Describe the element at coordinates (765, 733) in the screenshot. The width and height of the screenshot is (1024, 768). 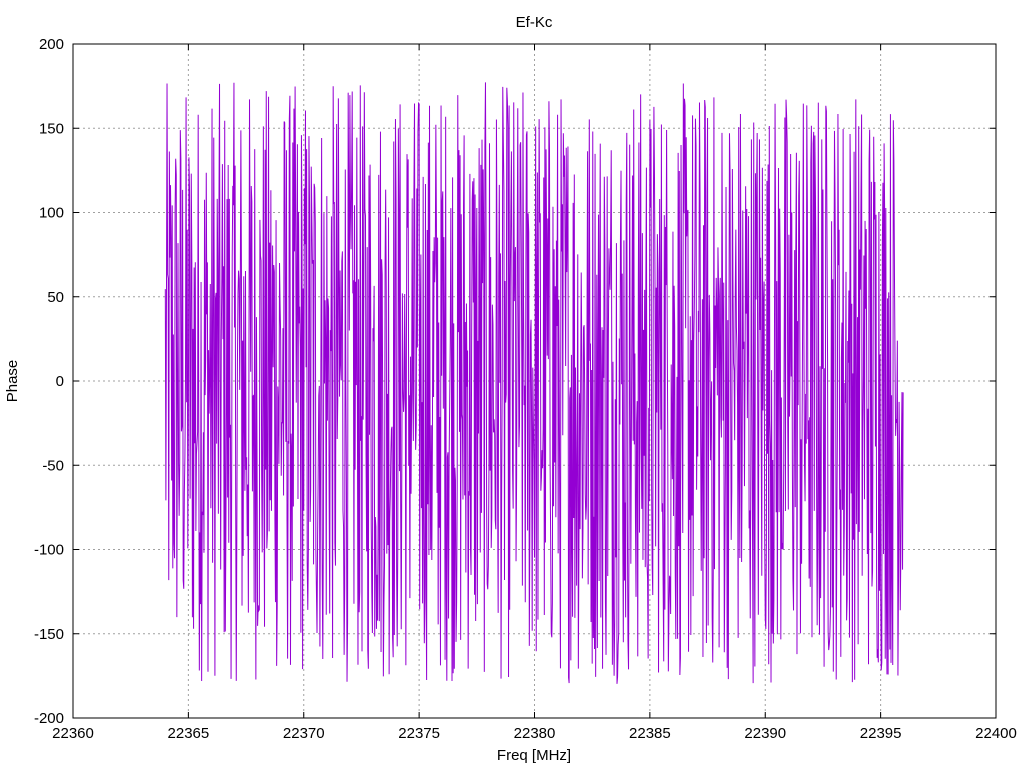
I see `x-tick-label: 22390` at that location.